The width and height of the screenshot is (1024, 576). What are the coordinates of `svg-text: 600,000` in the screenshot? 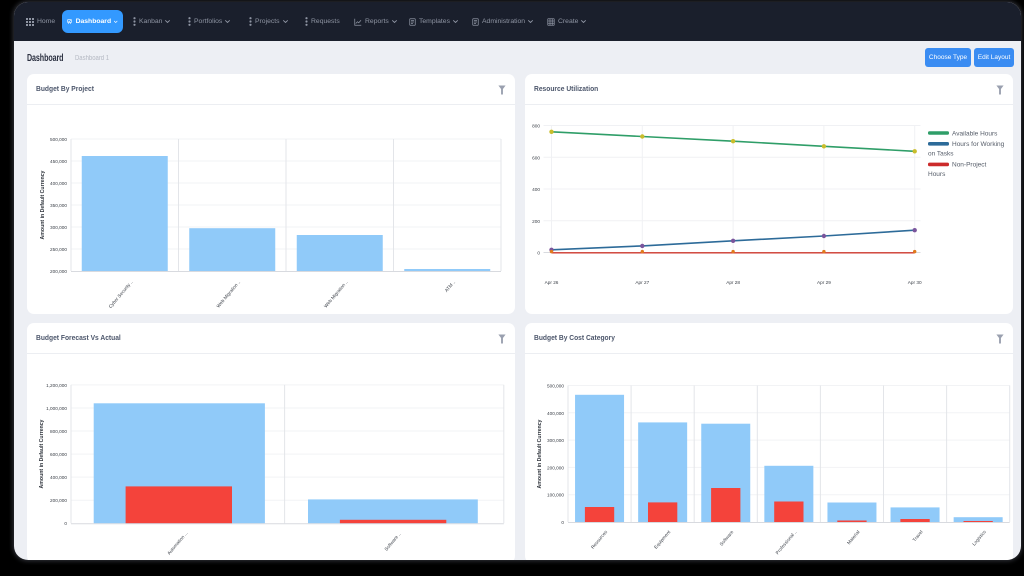 It's located at (58, 454).